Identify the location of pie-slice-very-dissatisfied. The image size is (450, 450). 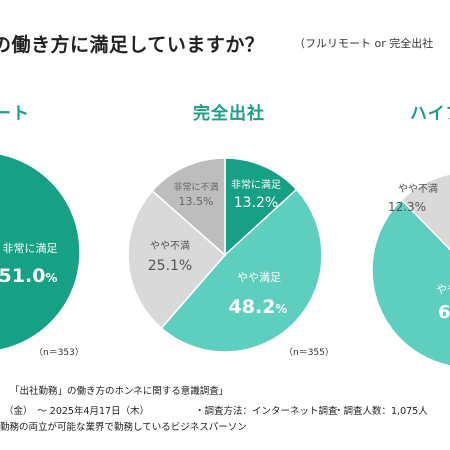
(188, 207).